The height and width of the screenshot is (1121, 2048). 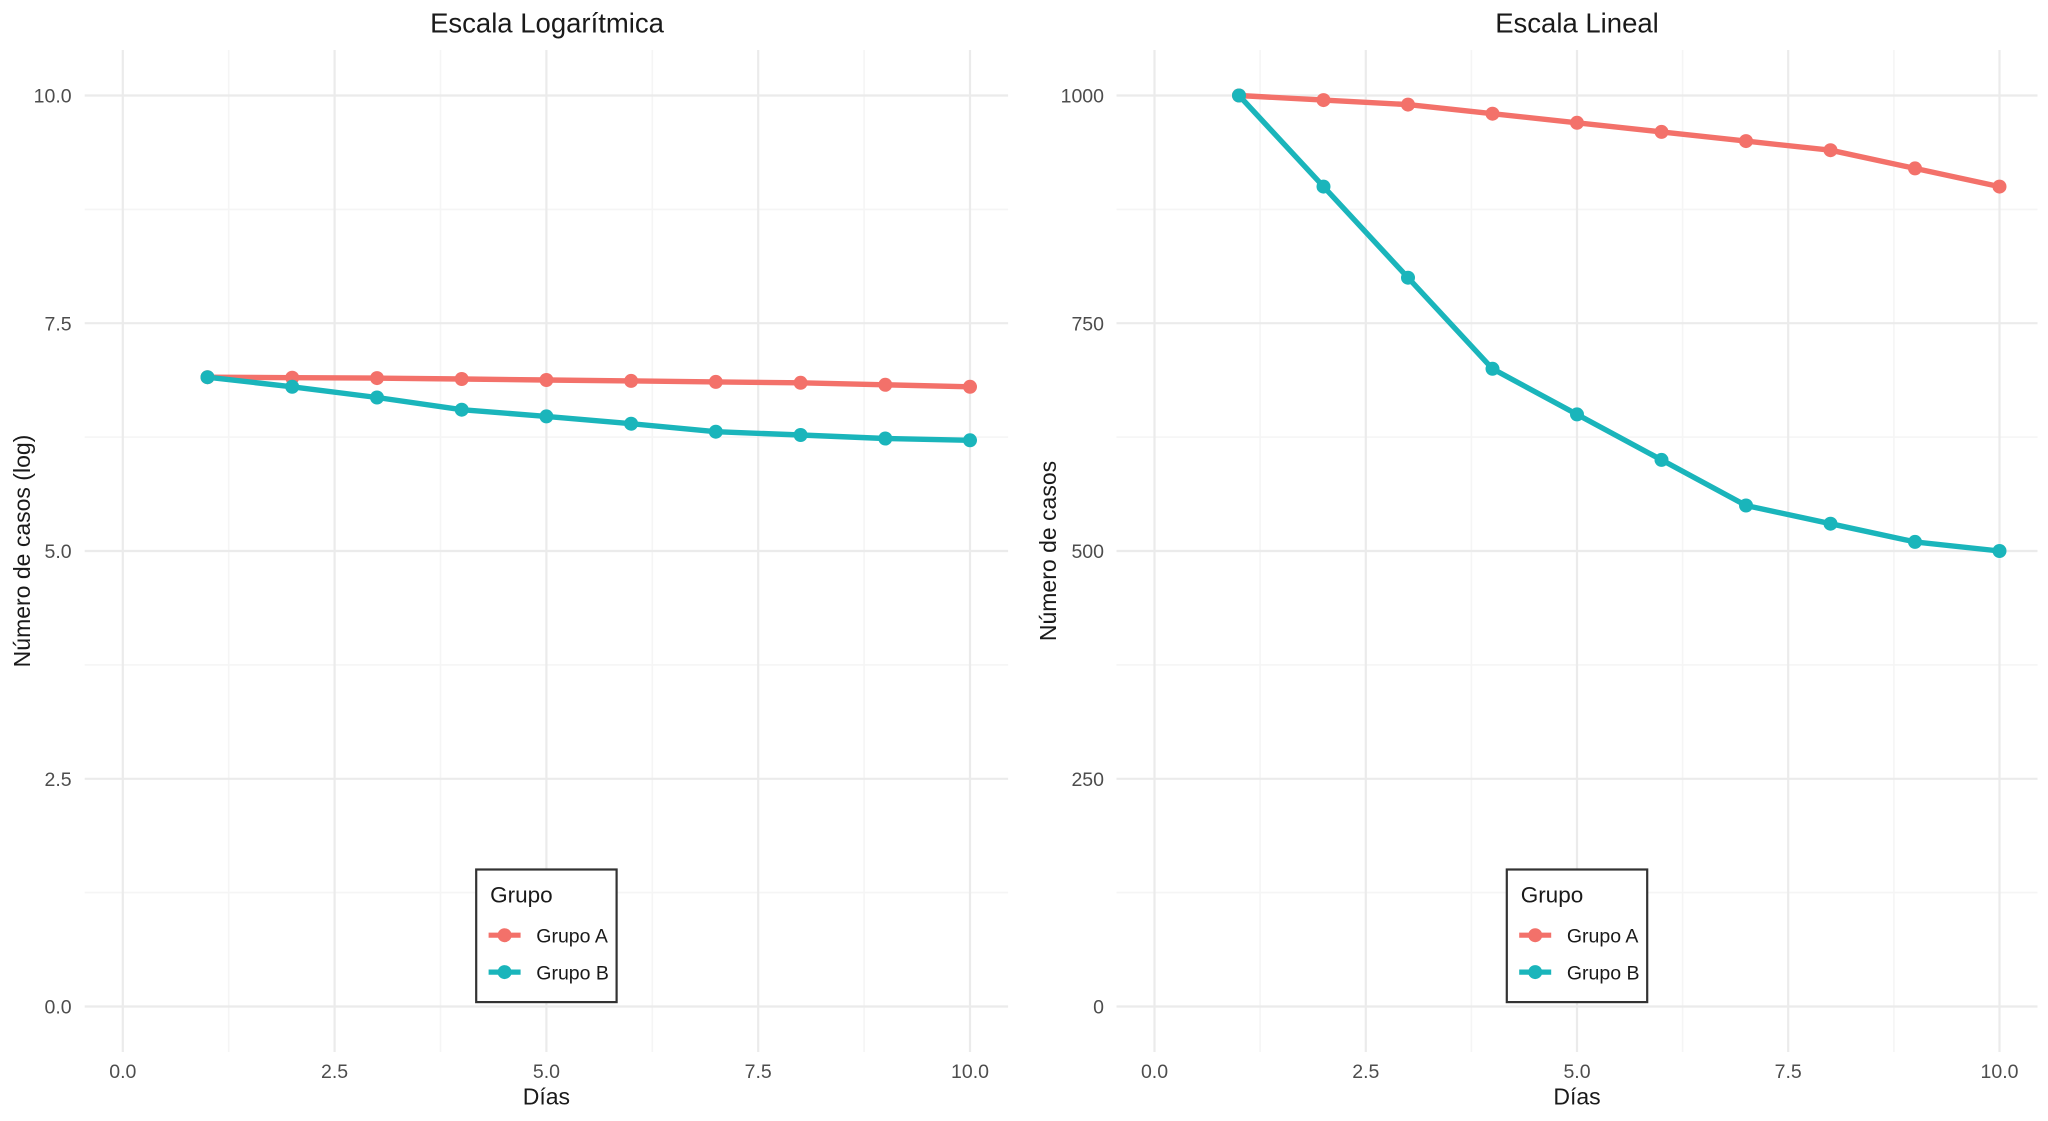 What do you see at coordinates (1087, 552) in the screenshot?
I see `svg-text: 500` at bounding box center [1087, 552].